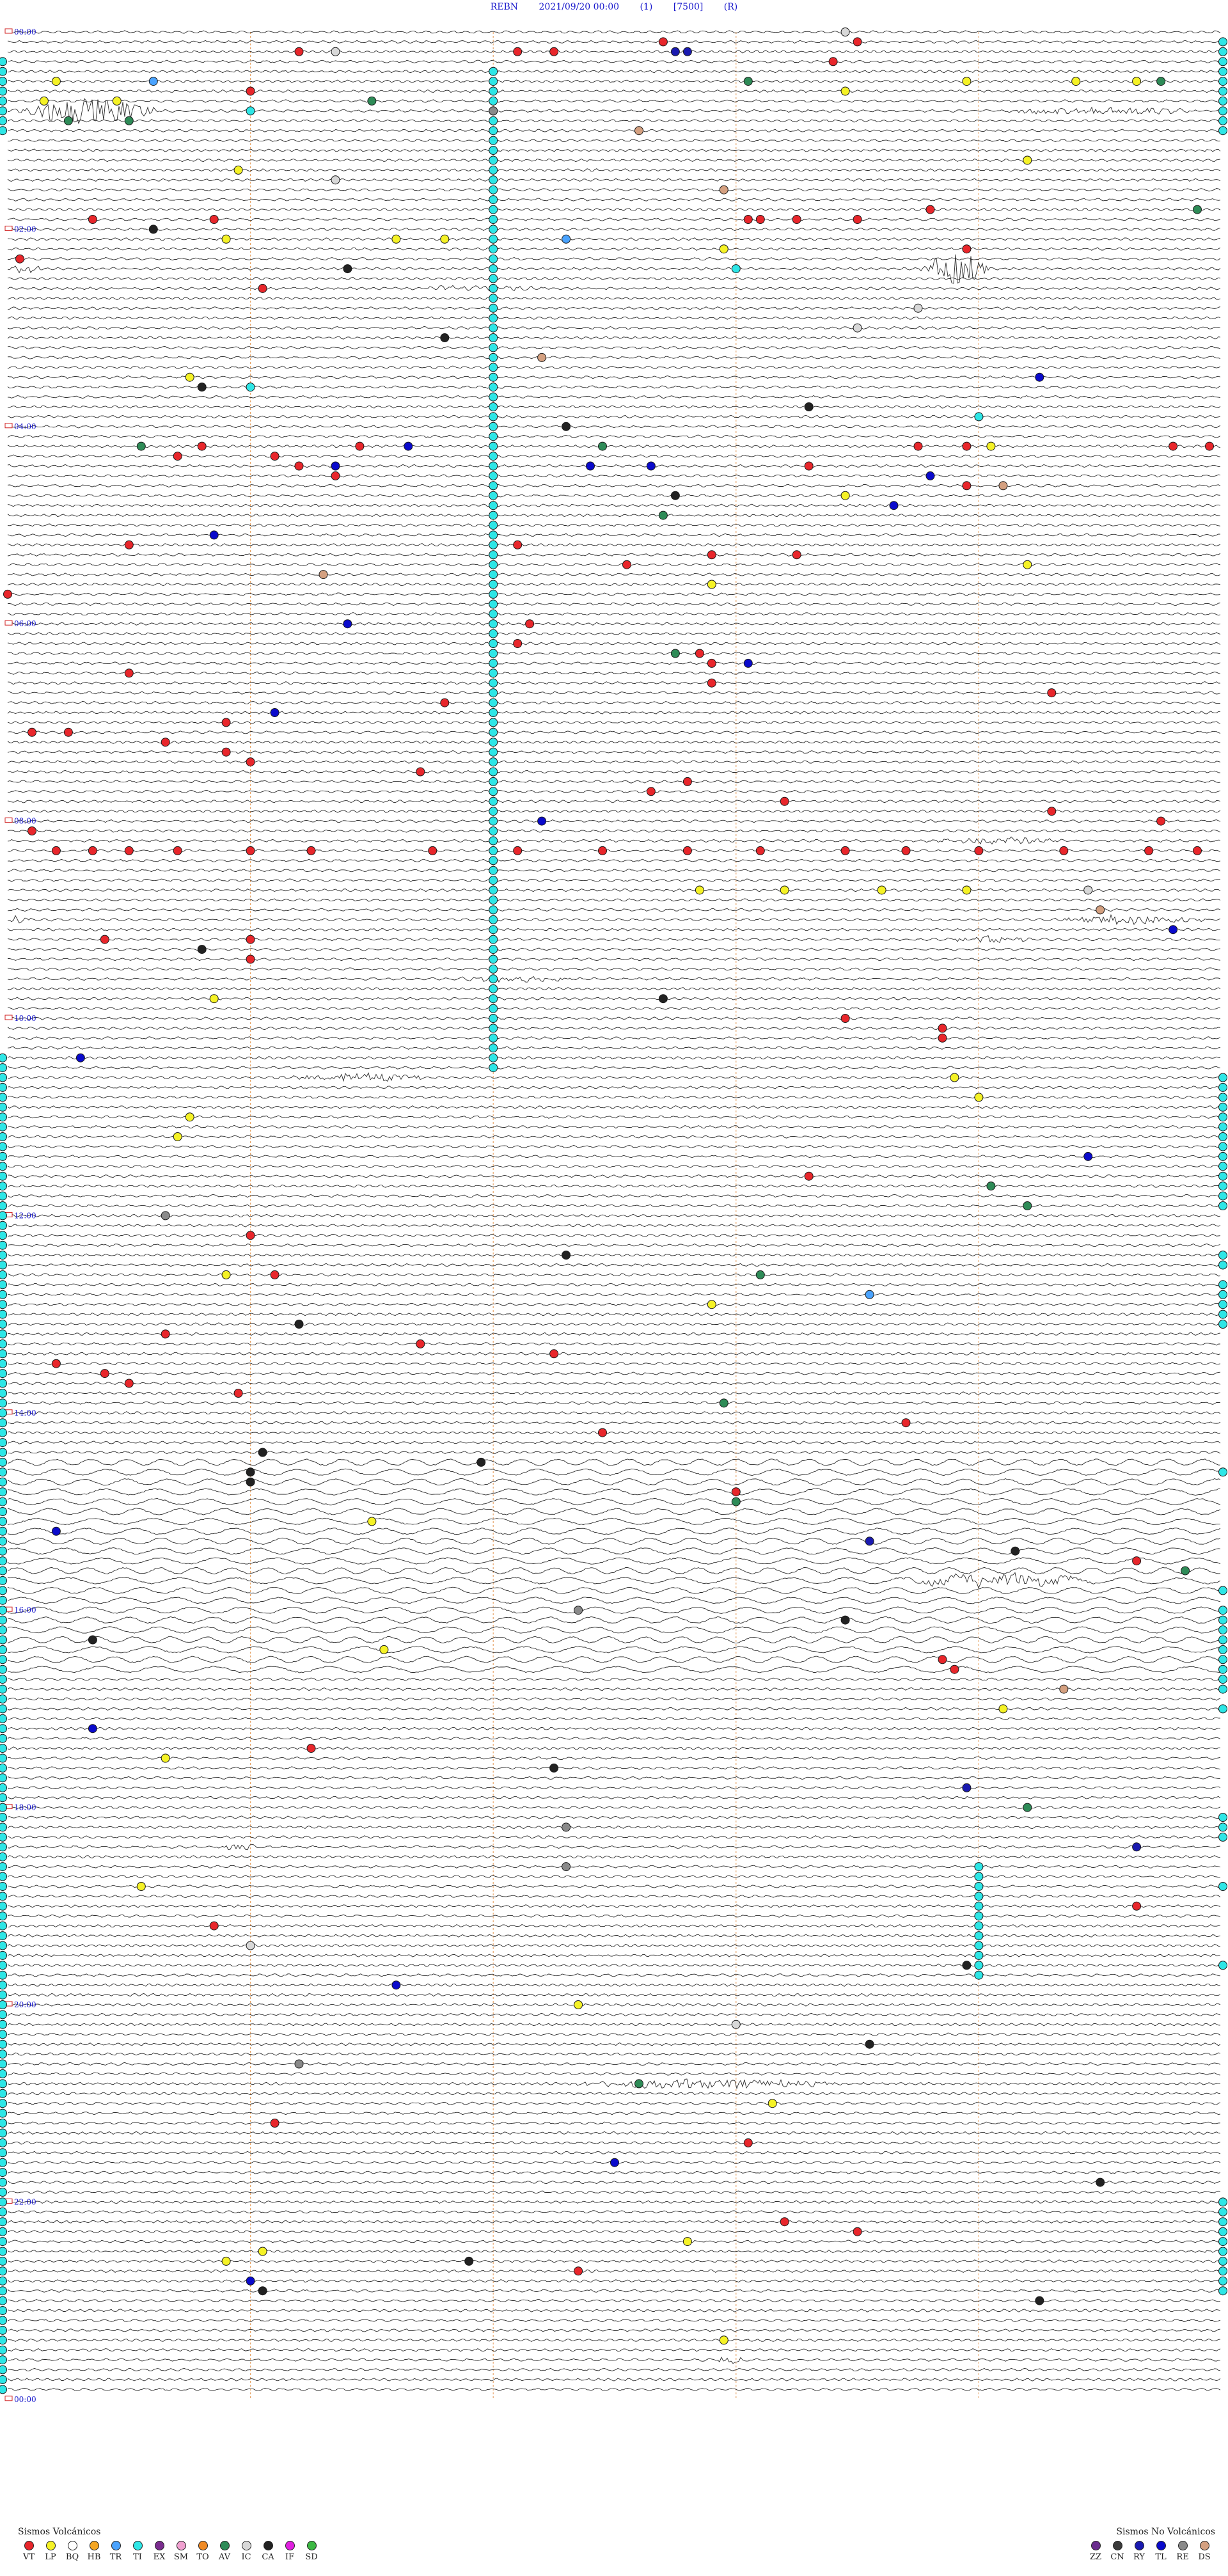  What do you see at coordinates (1161, 2545) in the screenshot?
I see `non-volcanic-legend-swatch-tl` at bounding box center [1161, 2545].